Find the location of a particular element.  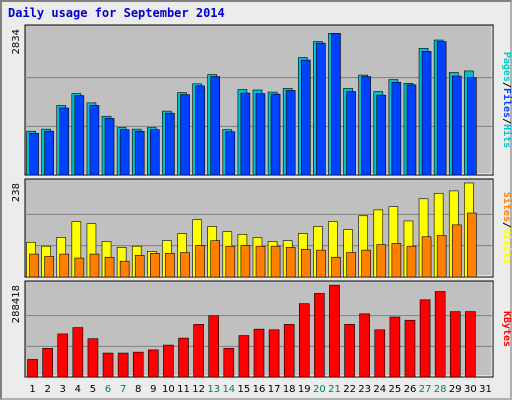

x-tick-label: 3 is located at coordinates (63, 389).